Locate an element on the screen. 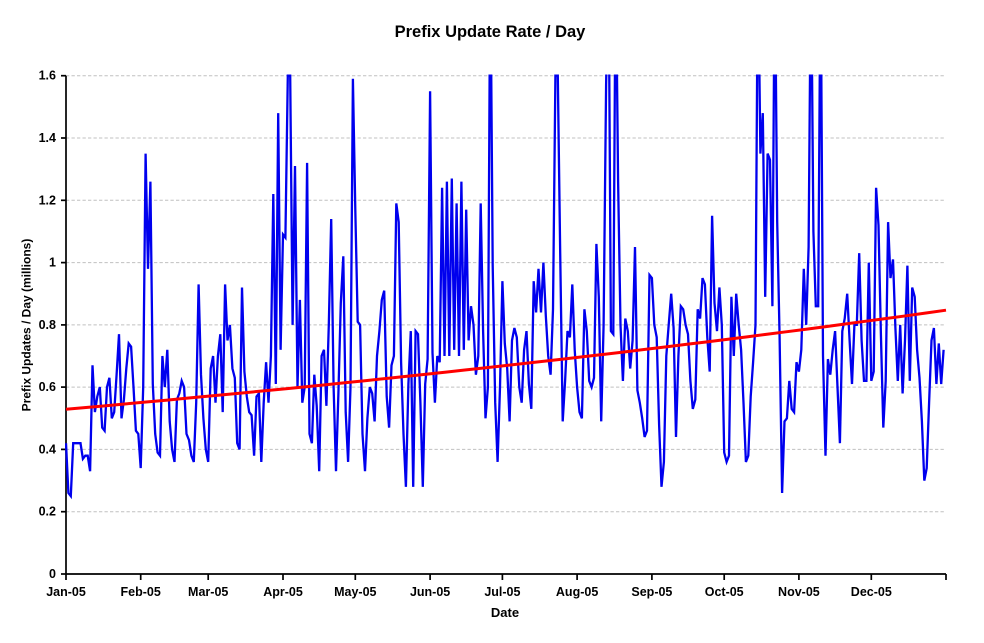 This screenshot has width=984, height=643. svg-text: 0.4 is located at coordinates (47, 449).